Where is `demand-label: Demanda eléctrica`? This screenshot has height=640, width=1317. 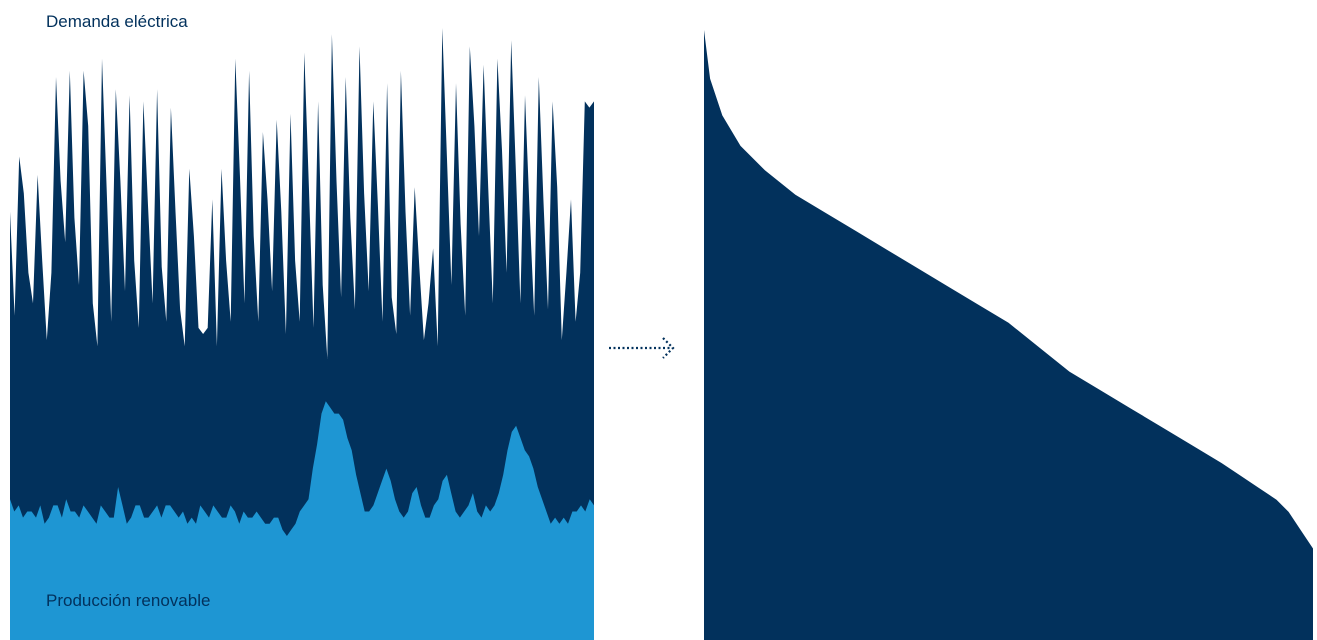 demand-label: Demanda eléctrica is located at coordinates (117, 21).